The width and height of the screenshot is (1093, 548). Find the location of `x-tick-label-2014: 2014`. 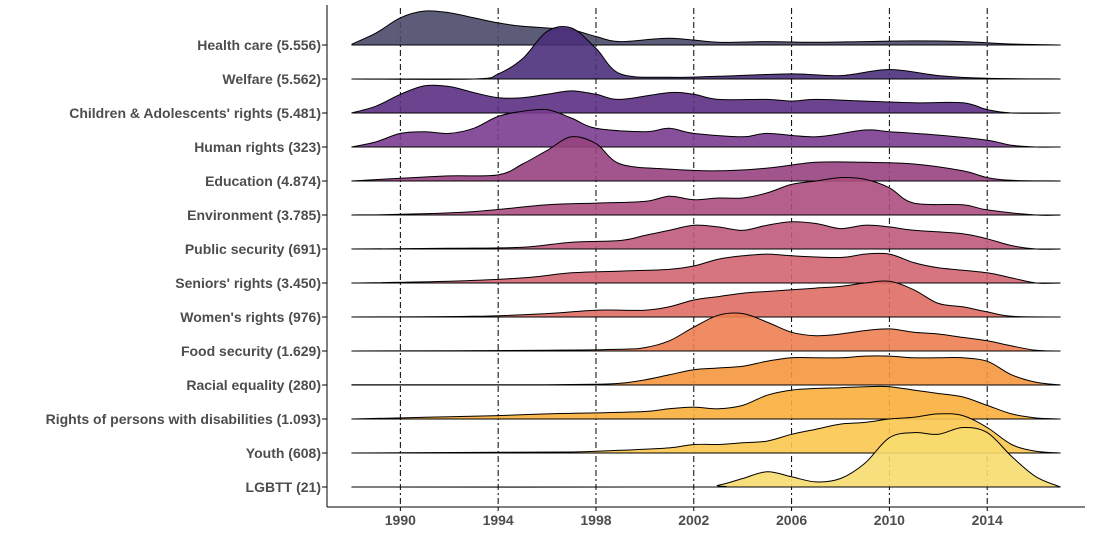

x-tick-label-2014: 2014 is located at coordinates (987, 520).